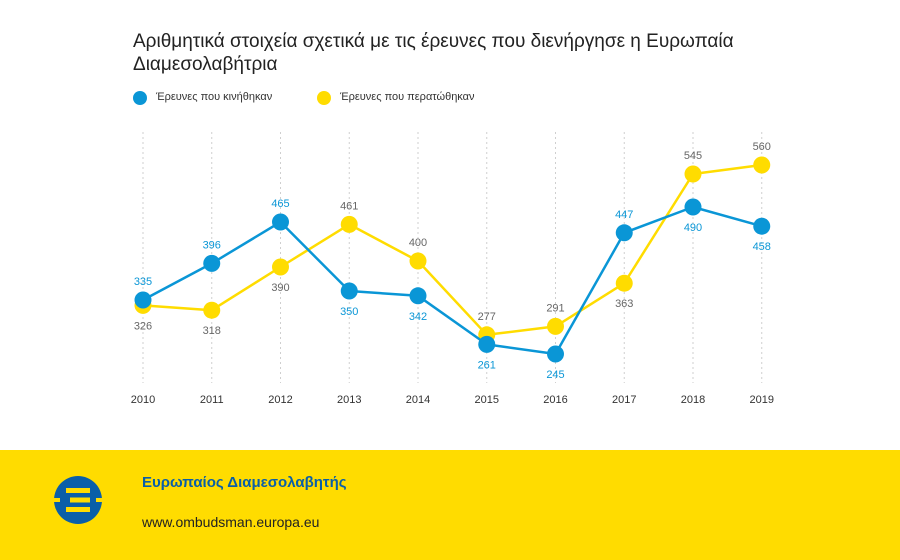 The width and height of the screenshot is (900, 560). I want to click on data-point-opened-2011, so click(212, 263).